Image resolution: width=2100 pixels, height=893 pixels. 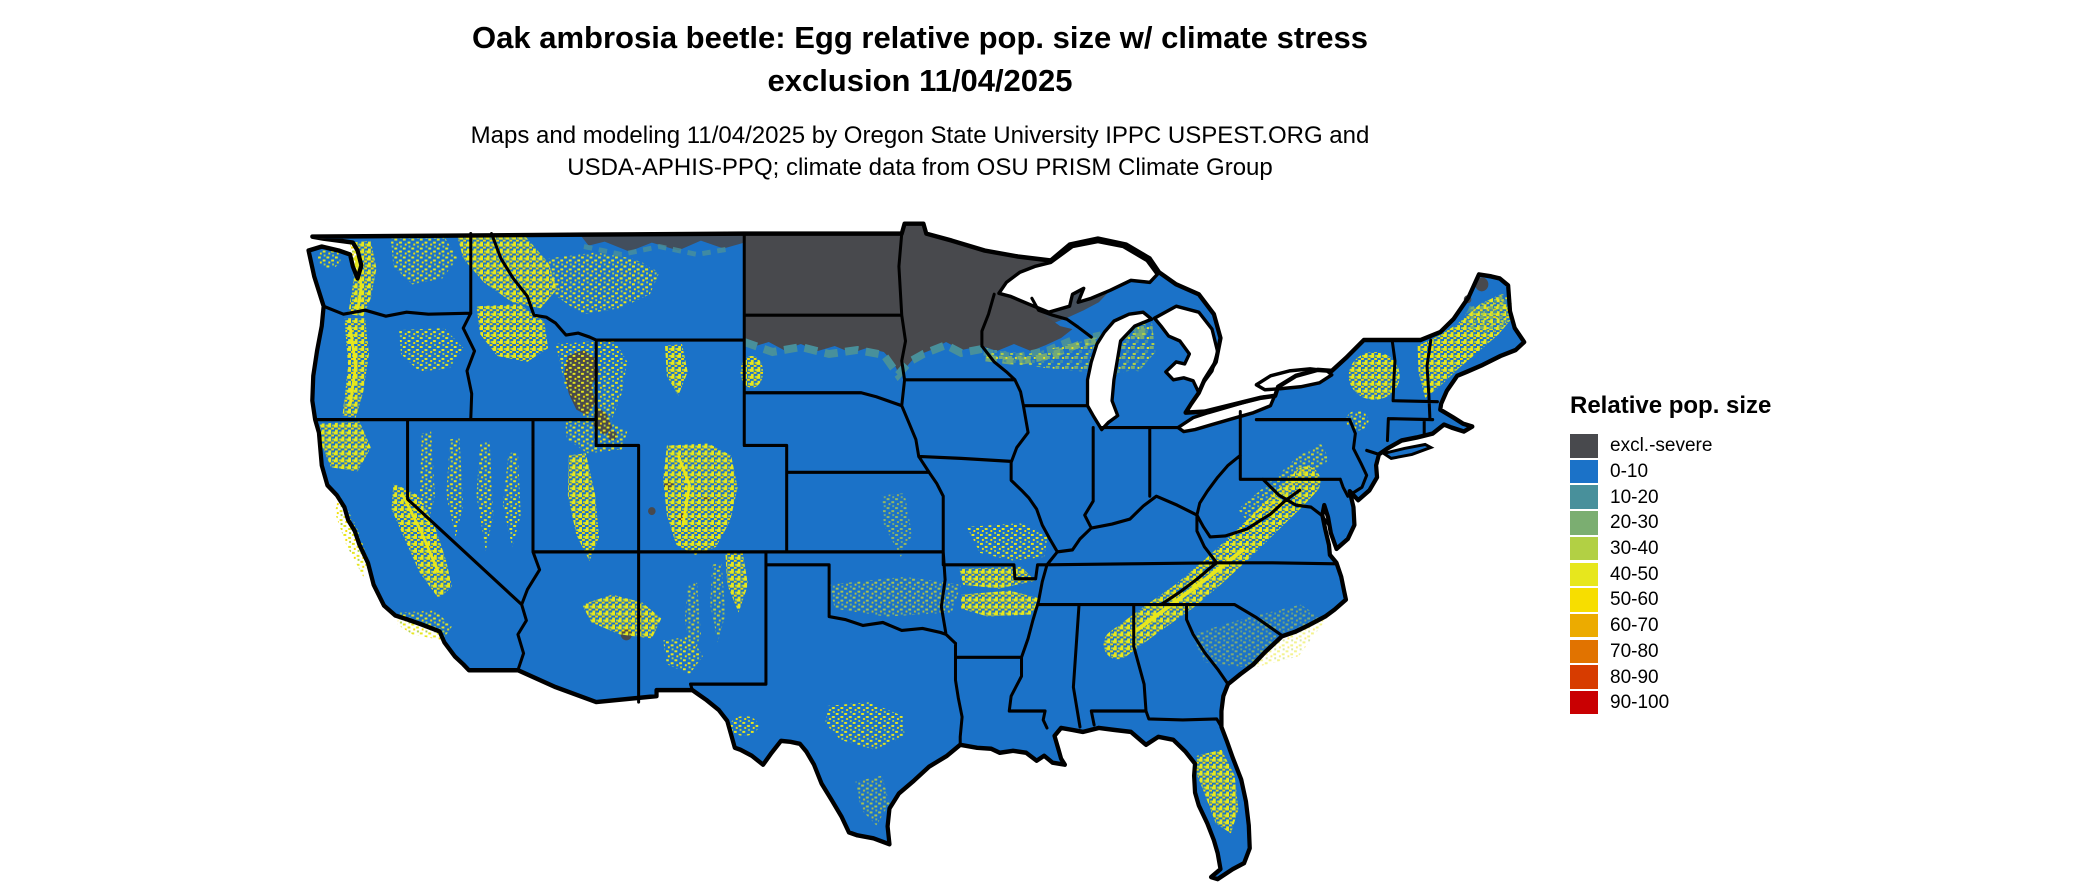 I want to click on legend-label-70-80: 70-80, so click(x=1634, y=651).